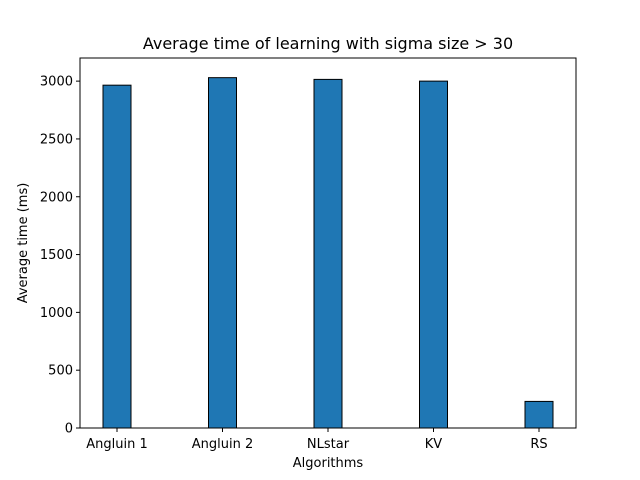 The image size is (640, 480). What do you see at coordinates (69, 429) in the screenshot?
I see `y-tick-label: 0` at bounding box center [69, 429].